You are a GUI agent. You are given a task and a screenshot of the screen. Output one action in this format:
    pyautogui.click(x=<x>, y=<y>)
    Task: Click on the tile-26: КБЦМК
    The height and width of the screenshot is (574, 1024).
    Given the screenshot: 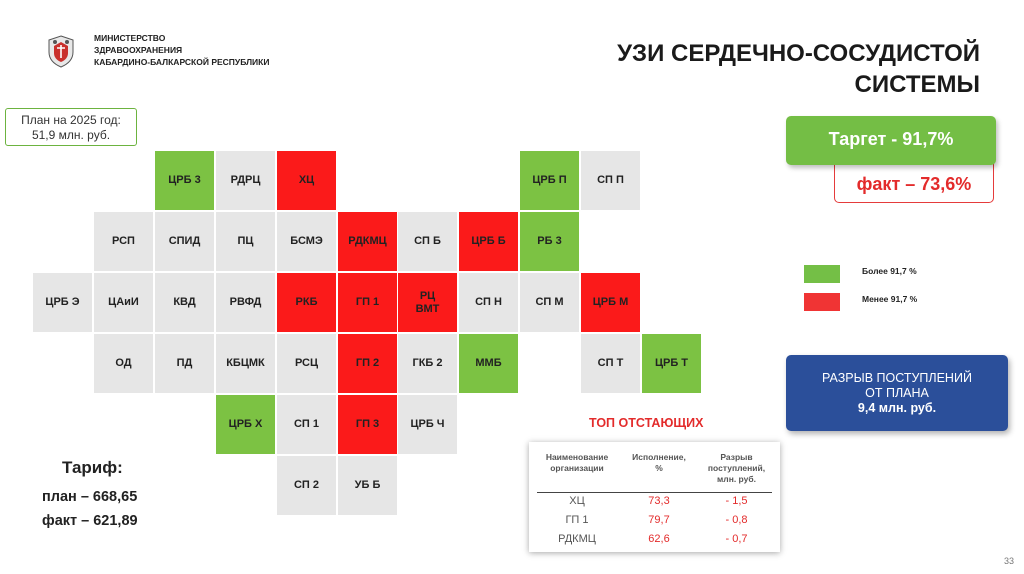 What is the action you would take?
    pyautogui.click(x=245, y=363)
    